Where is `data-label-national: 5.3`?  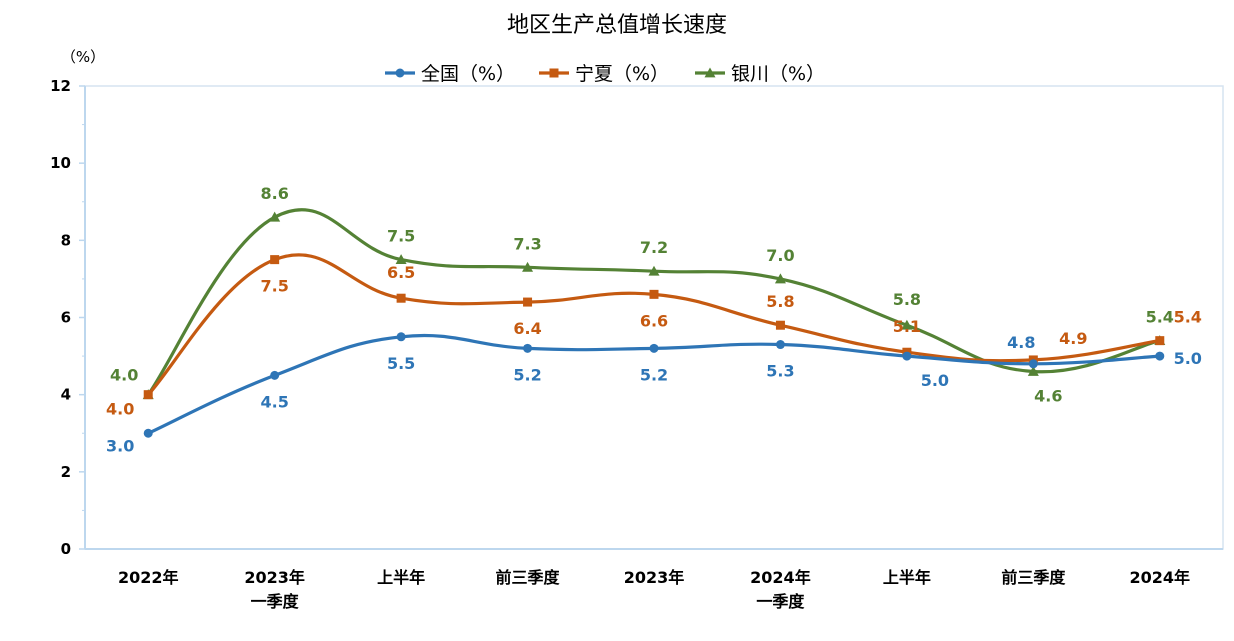 data-label-national: 5.3 is located at coordinates (780, 371).